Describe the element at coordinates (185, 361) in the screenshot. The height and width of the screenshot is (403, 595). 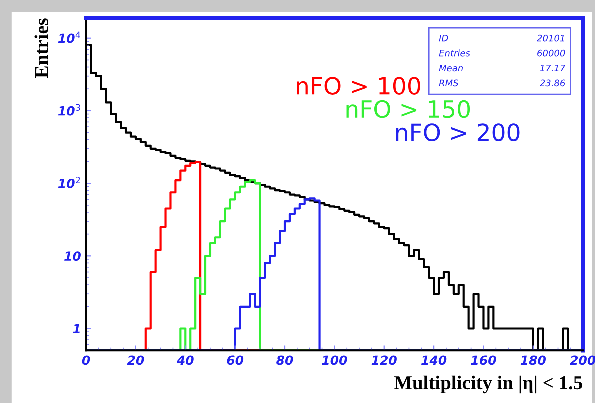
I see `x-tick-label: 40` at that location.